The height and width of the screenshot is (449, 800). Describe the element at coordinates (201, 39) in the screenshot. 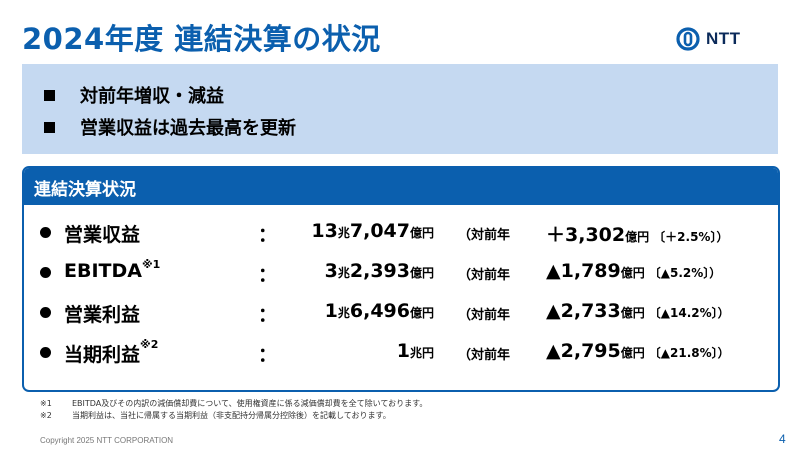

I see `page-title: 2024年度 連結決算の状況` at that location.